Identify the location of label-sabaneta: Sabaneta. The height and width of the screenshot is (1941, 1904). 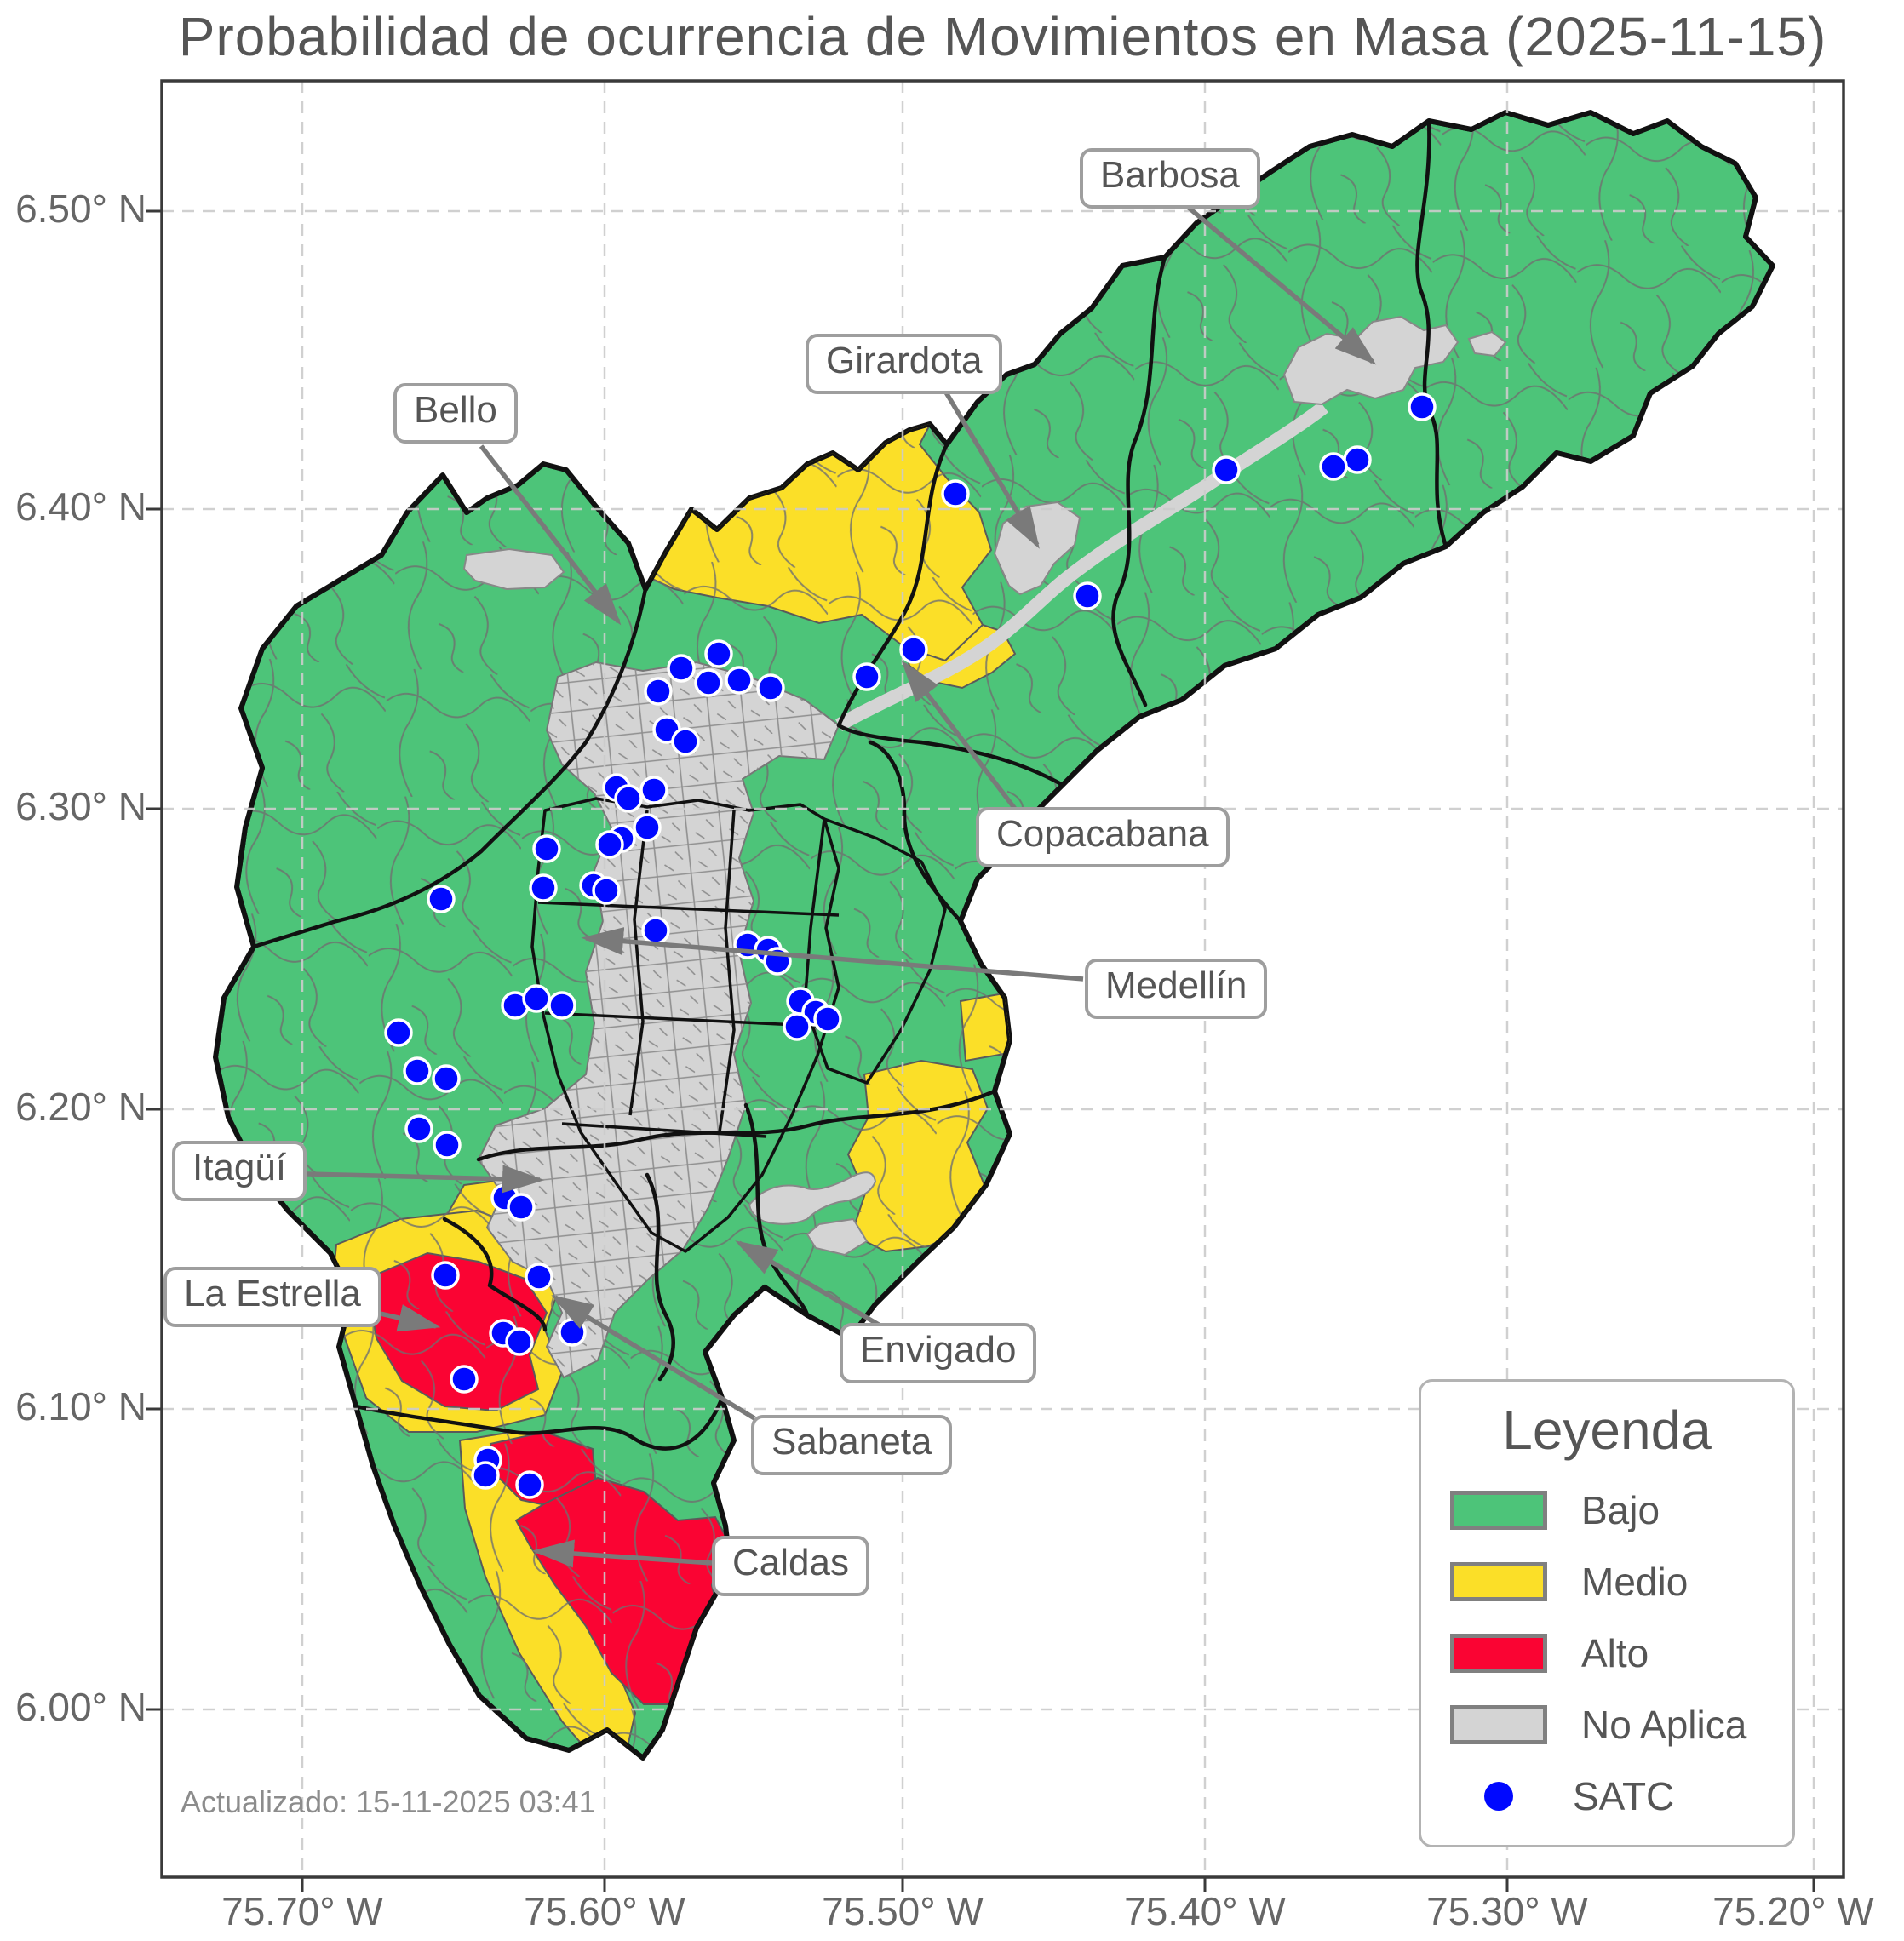
(852, 1445).